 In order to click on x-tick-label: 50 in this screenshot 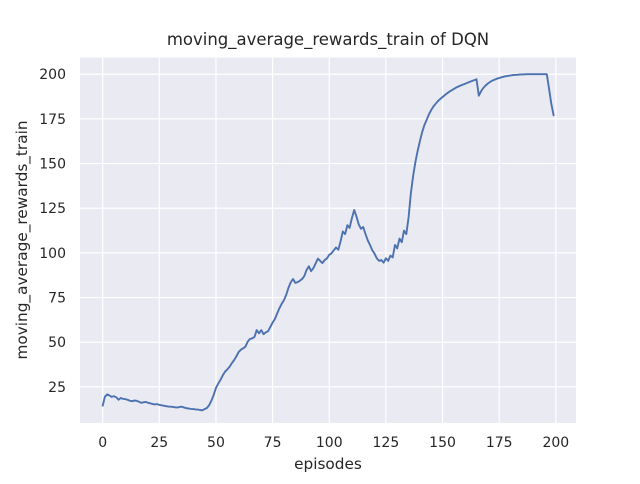, I will do `click(216, 443)`.